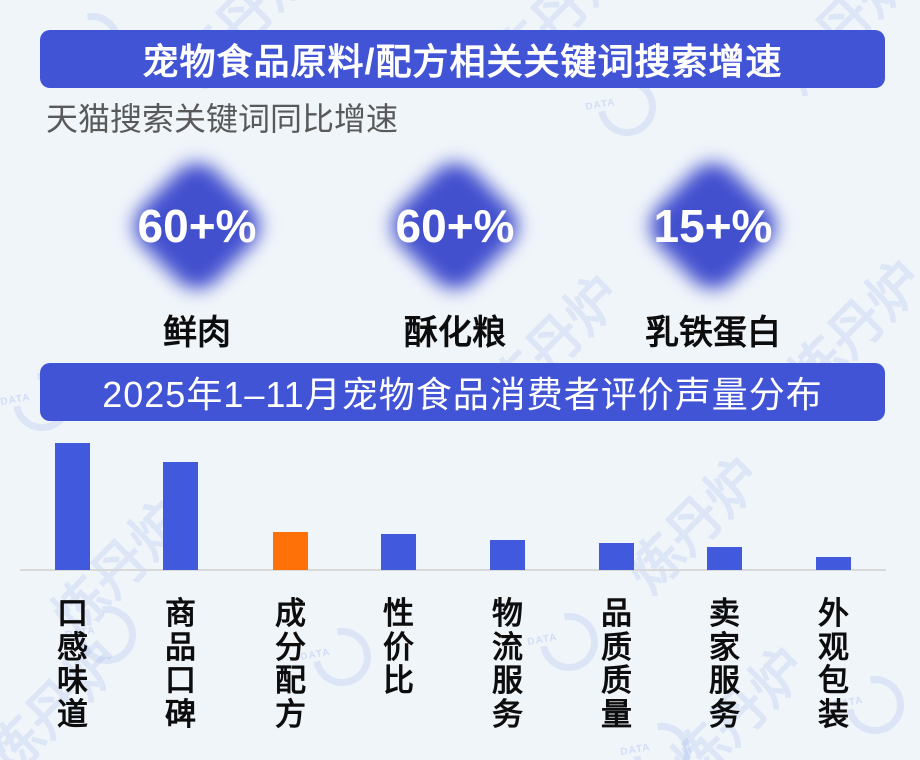  I want to click on bar-label: 外 观 包 装, so click(833, 664).